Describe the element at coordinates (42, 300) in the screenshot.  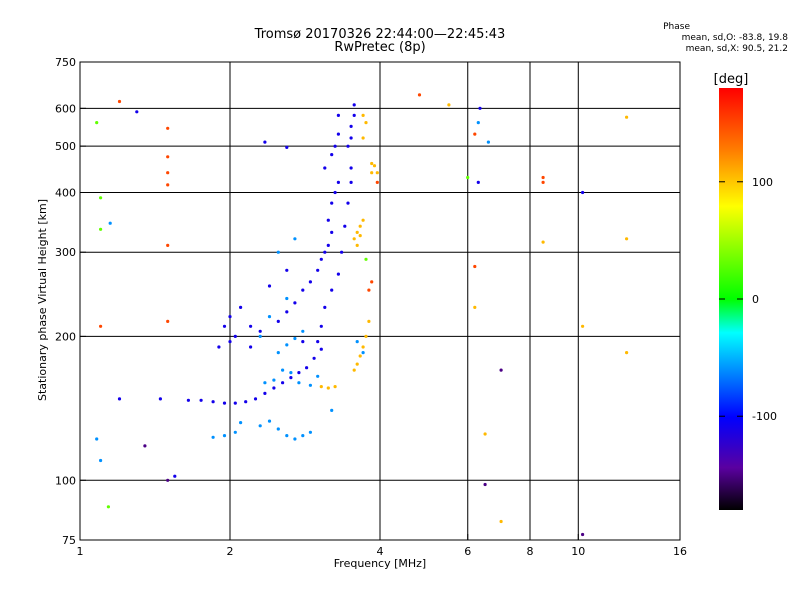
I see `y-axis-label: Stationary phase Virtual Height [km]` at that location.